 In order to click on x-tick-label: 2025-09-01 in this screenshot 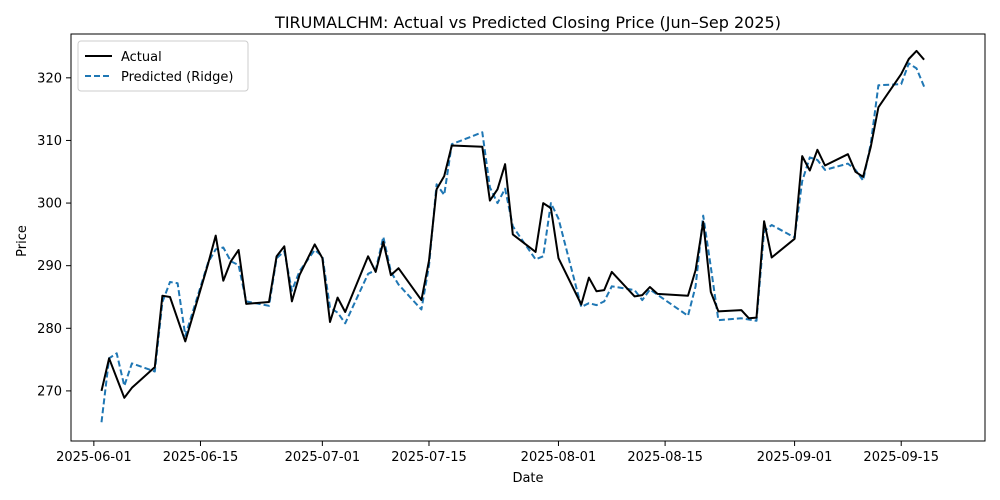, I will do `click(795, 457)`.